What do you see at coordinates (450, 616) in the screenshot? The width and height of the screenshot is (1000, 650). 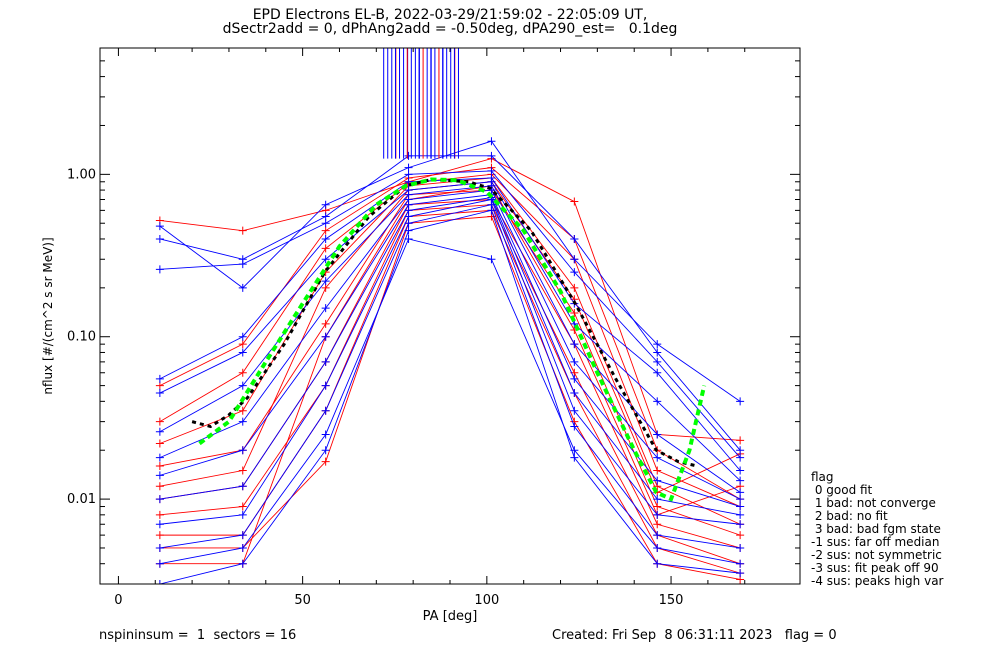 I see `x-axis-label: PA [deg]` at bounding box center [450, 616].